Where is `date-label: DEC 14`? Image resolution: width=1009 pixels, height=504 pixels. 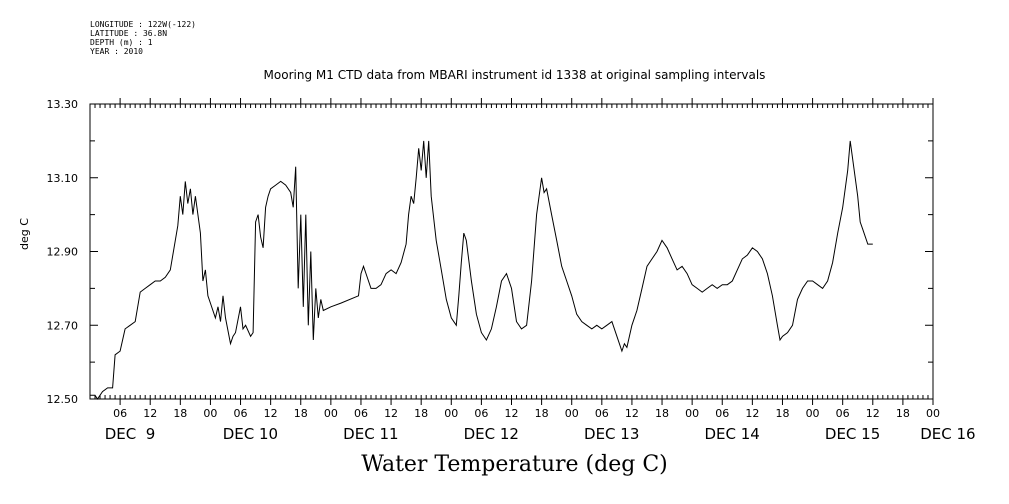
date-label: DEC 14 is located at coordinates (731, 434).